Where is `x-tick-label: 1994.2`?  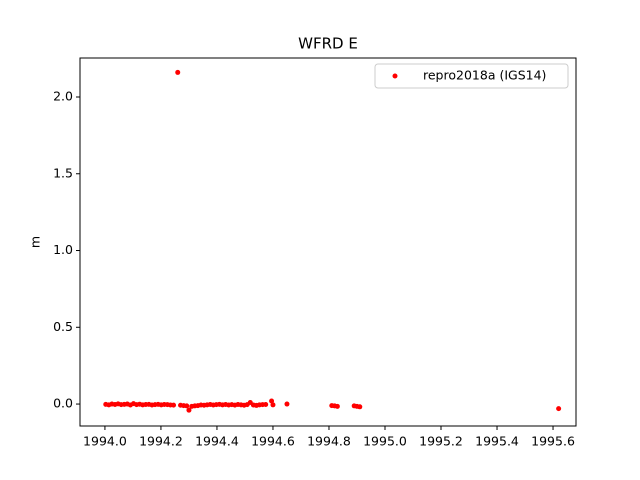 x-tick-label: 1994.2 is located at coordinates (161, 441).